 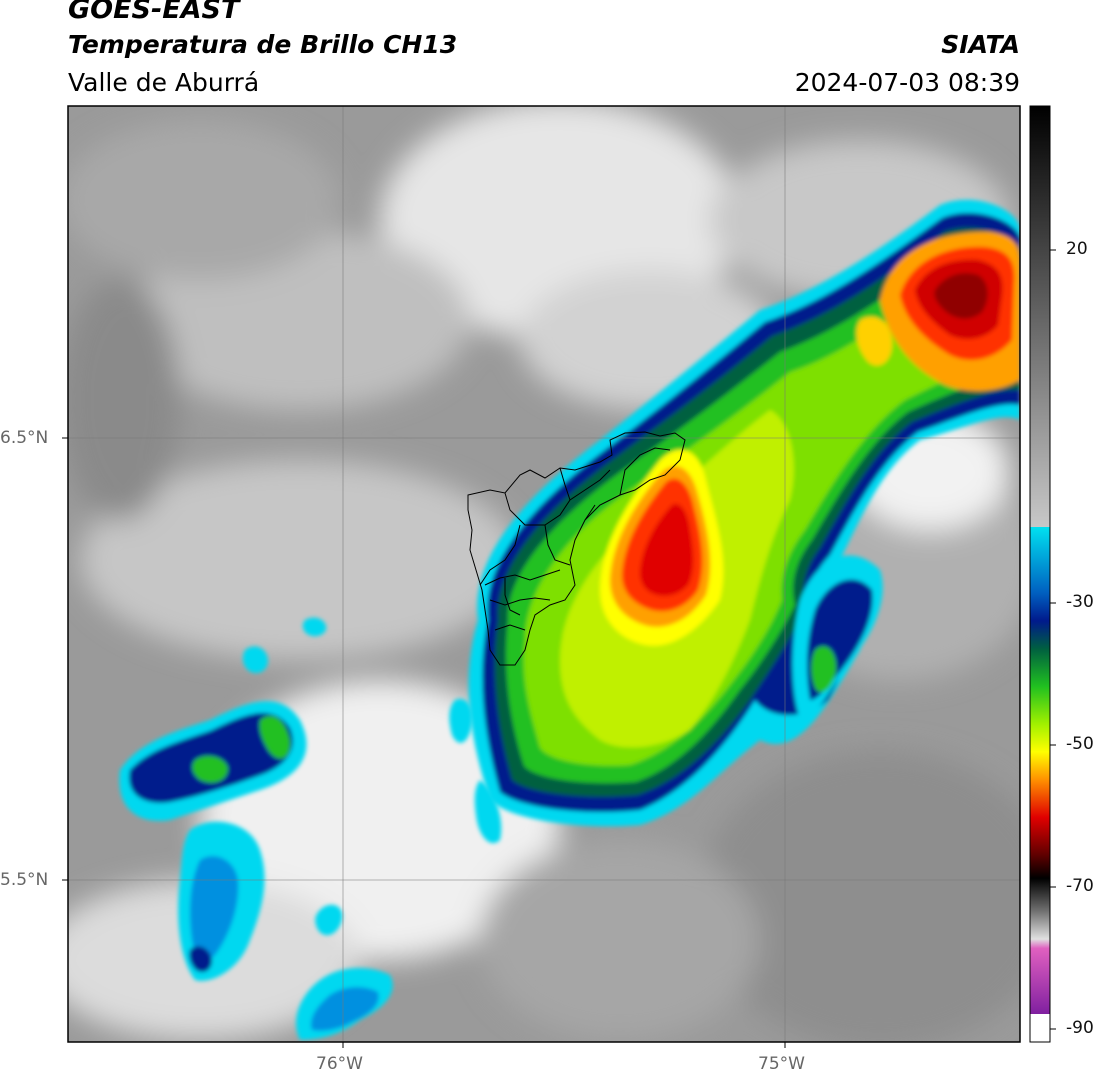 What do you see at coordinates (24, 438) in the screenshot?
I see `lat-label-6-5: 6.5°N` at bounding box center [24, 438].